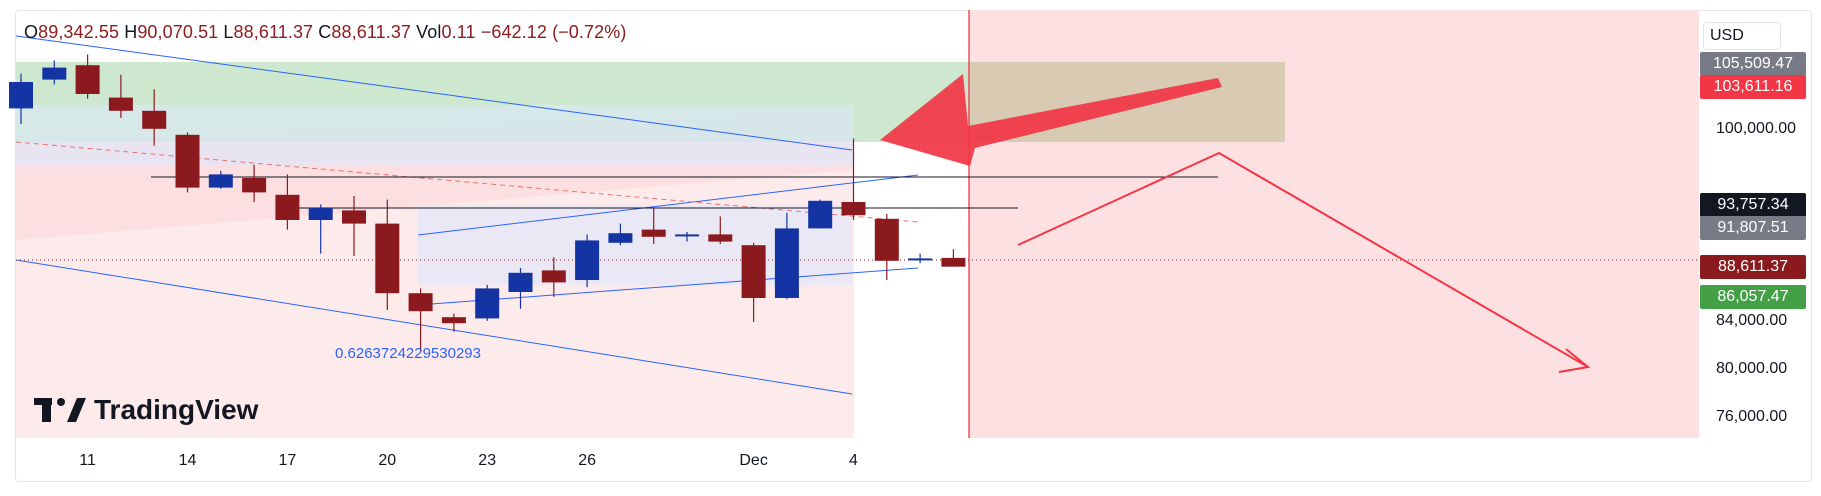 The width and height of the screenshot is (1821, 496). What do you see at coordinates (408, 353) in the screenshot?
I see `fib-level-label: 0.6263724229530293` at bounding box center [408, 353].